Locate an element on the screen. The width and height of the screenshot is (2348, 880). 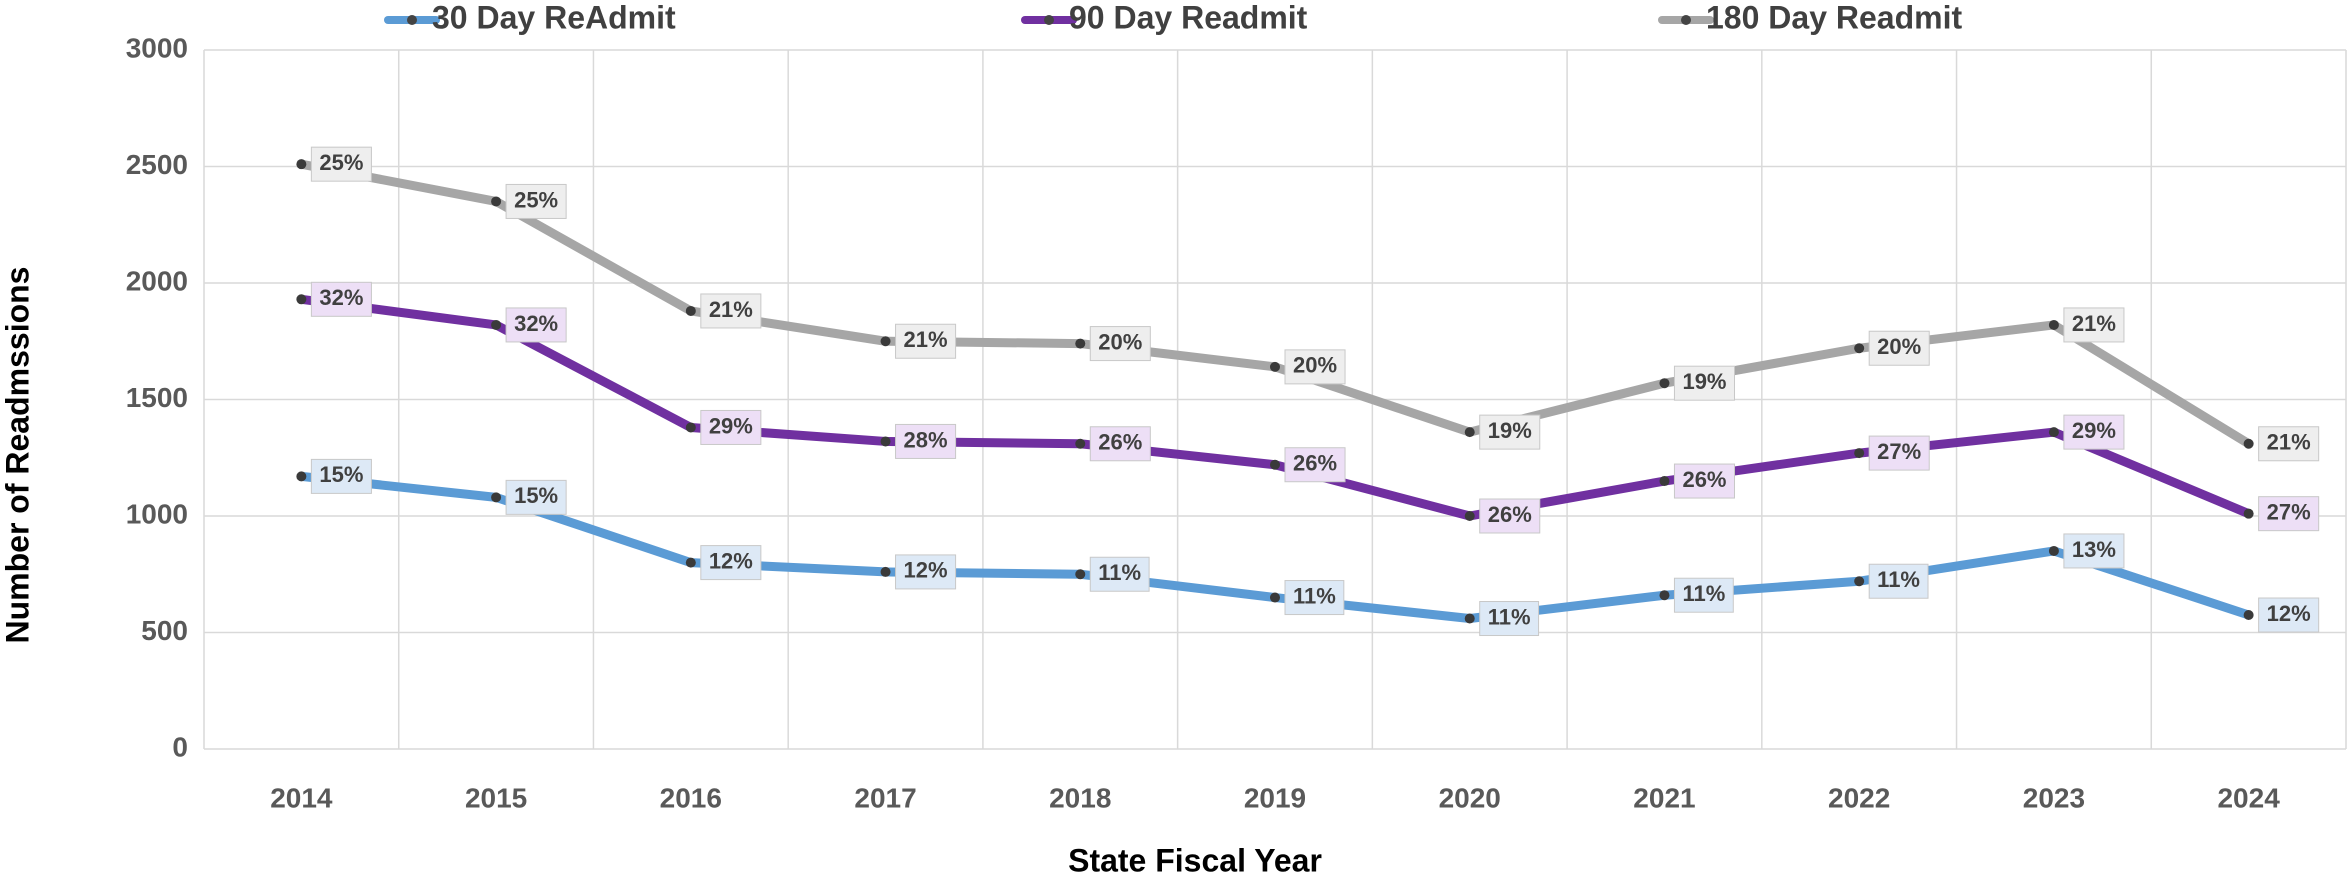
legend-label: 180 Day Readmit is located at coordinates (1834, 17).